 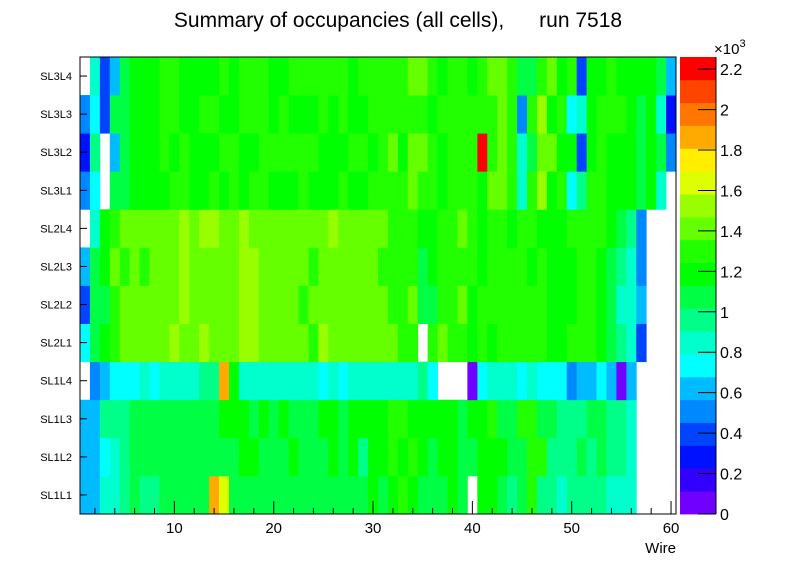 I want to click on color-scale-exponent: ×10³, so click(x=730, y=48).